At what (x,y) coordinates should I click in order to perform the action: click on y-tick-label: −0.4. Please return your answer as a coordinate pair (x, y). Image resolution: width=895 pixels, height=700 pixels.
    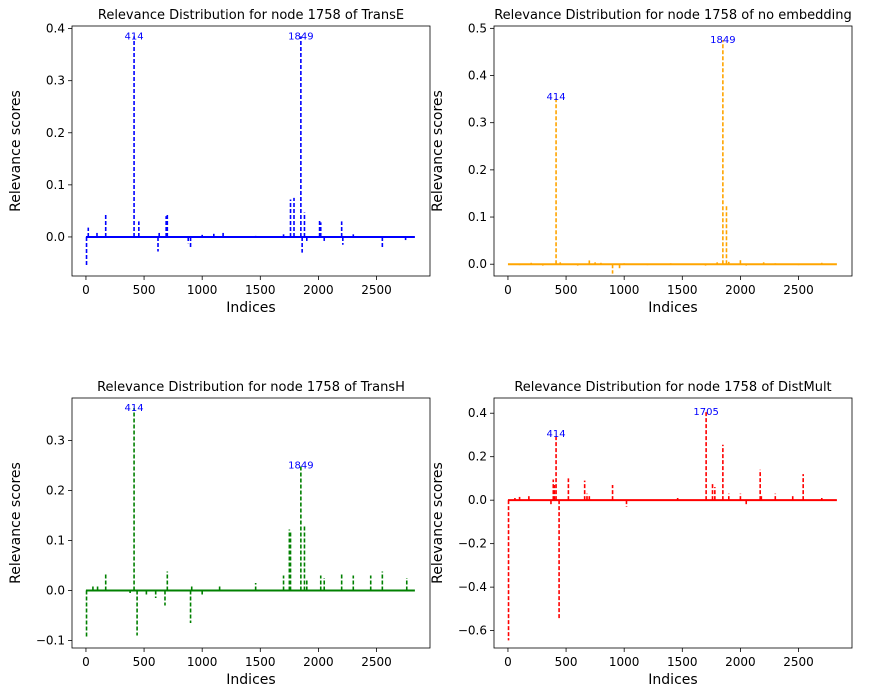
    Looking at the image, I should click on (472, 587).